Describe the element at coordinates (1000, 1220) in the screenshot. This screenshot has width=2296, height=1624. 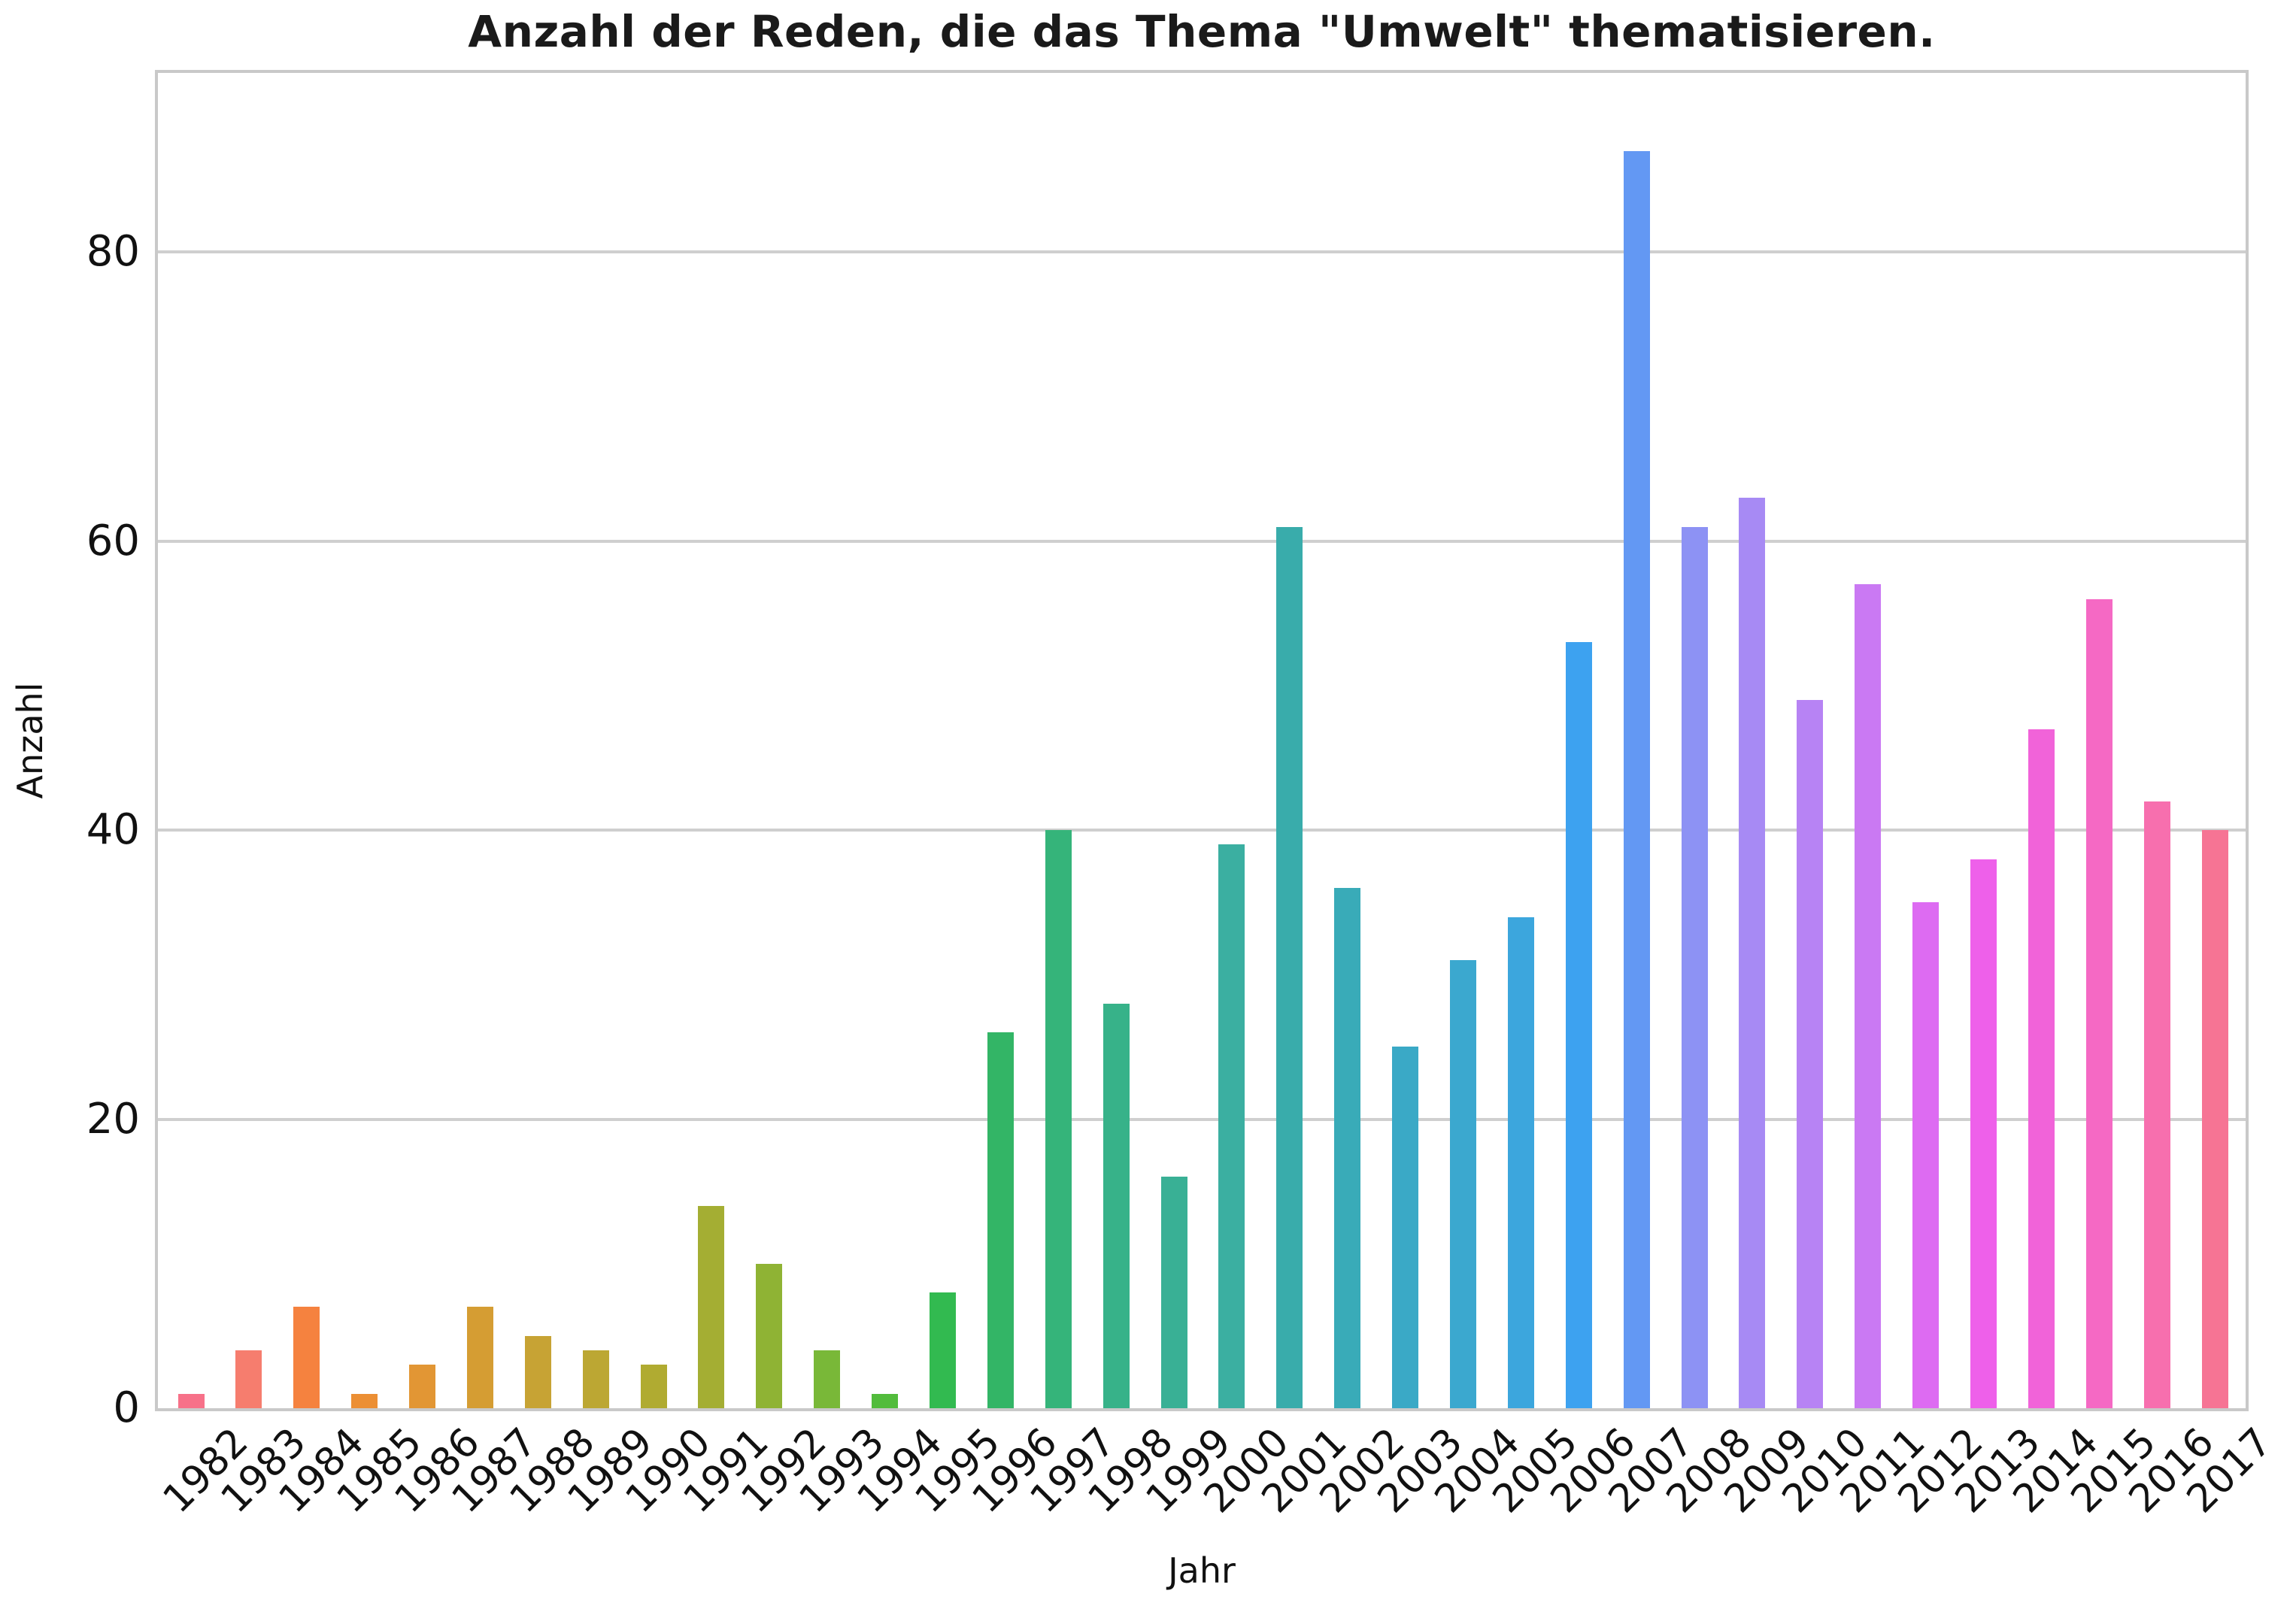
I see `bar-1996` at that location.